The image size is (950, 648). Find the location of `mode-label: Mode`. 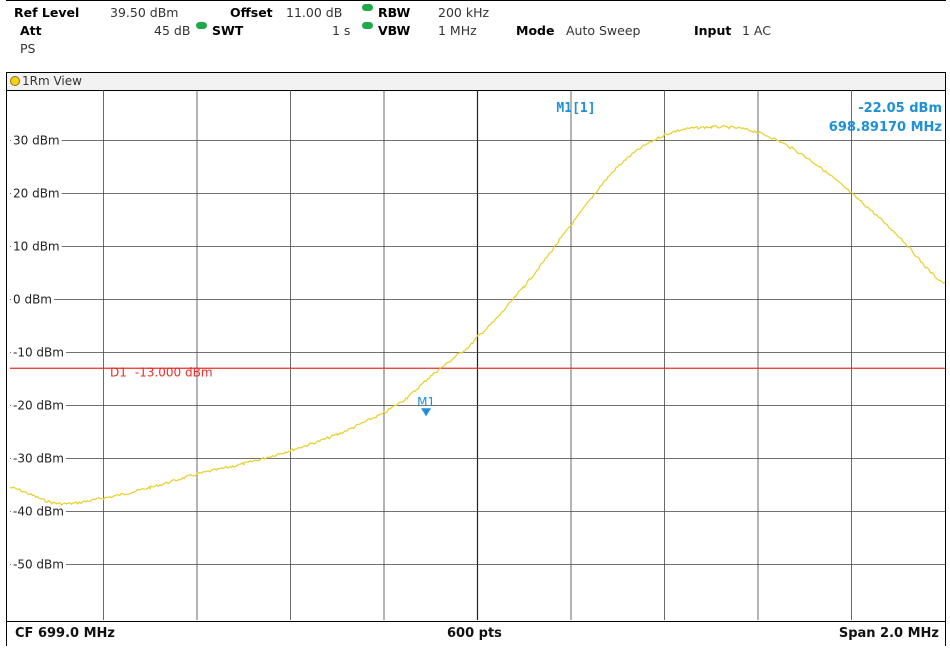

mode-label: Mode is located at coordinates (535, 30).